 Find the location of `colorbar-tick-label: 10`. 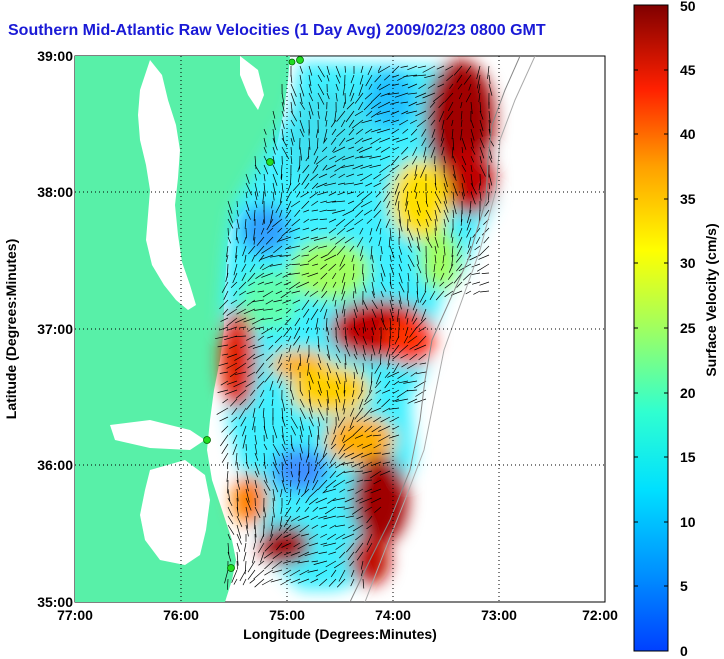

colorbar-tick-label: 10 is located at coordinates (688, 522).